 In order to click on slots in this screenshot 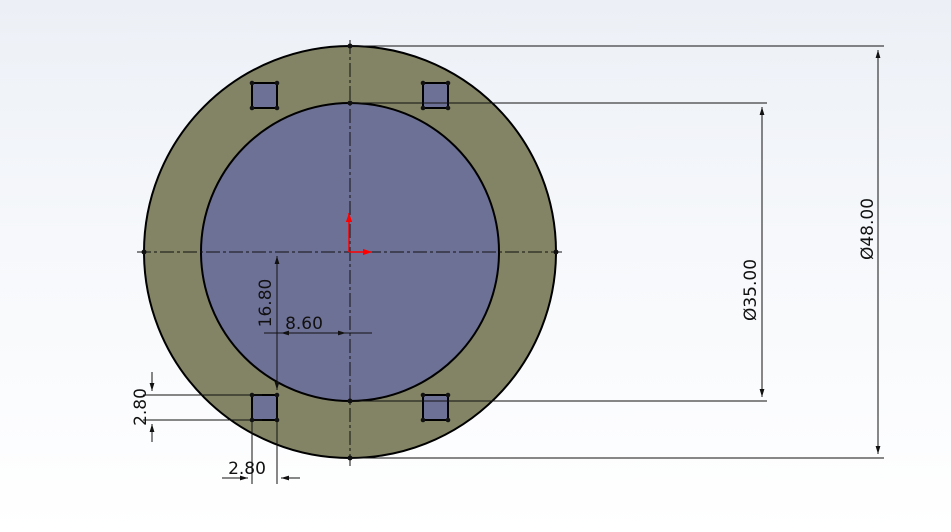, I will do `click(350, 251)`.